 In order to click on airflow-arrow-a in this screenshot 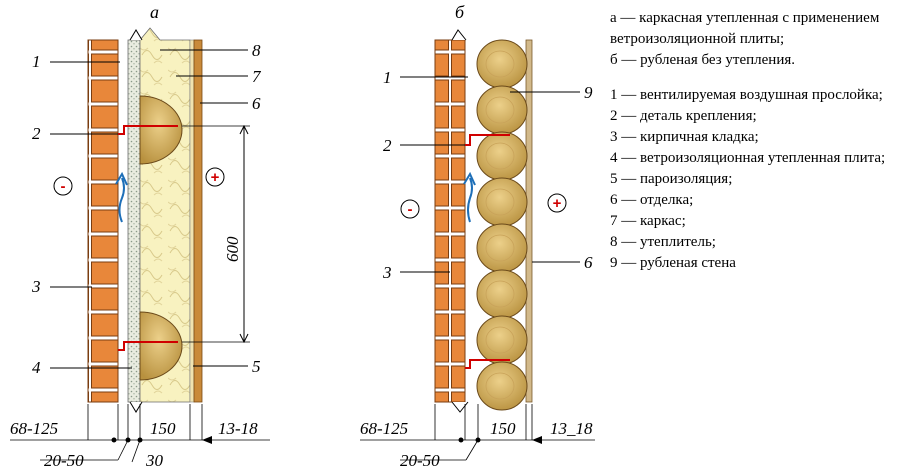, I will do `click(121, 200)`.